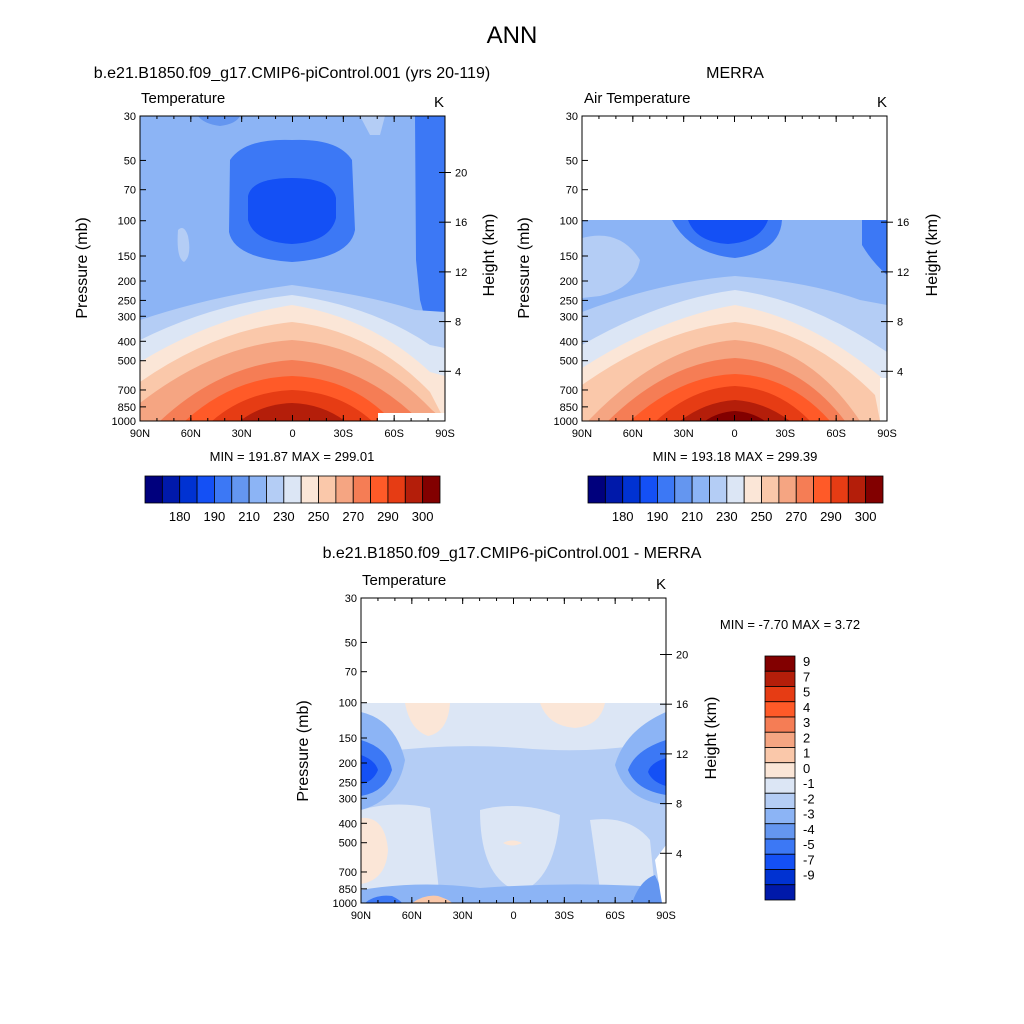 The image size is (1024, 1024). Describe the element at coordinates (569, 257) in the screenshot. I see `y-tick-label: 150` at that location.